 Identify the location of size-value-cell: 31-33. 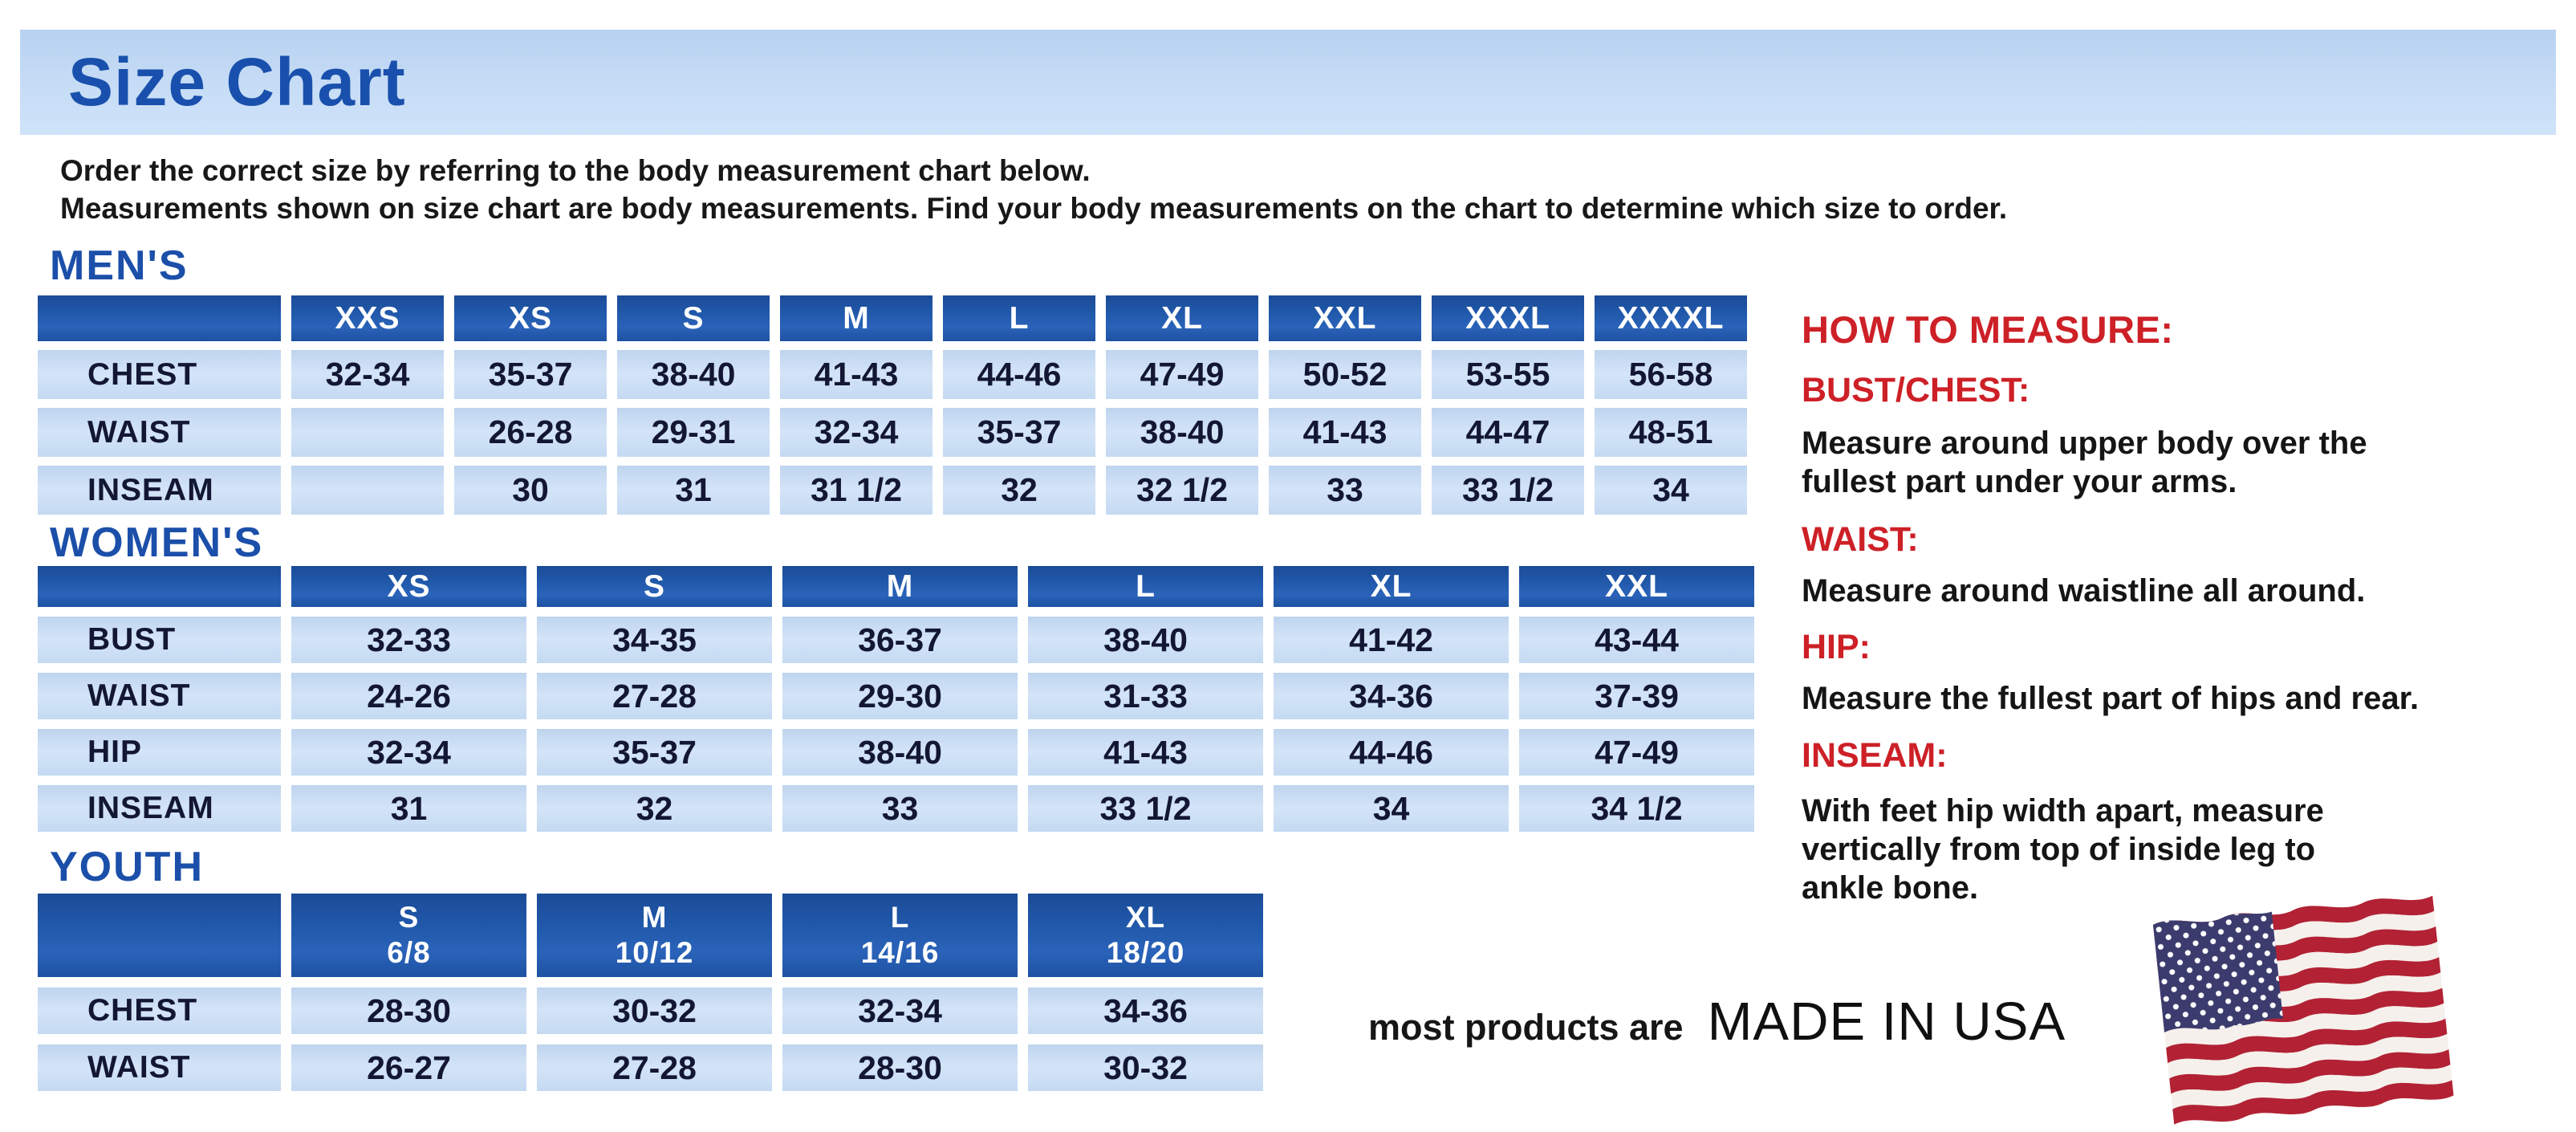
(1146, 696).